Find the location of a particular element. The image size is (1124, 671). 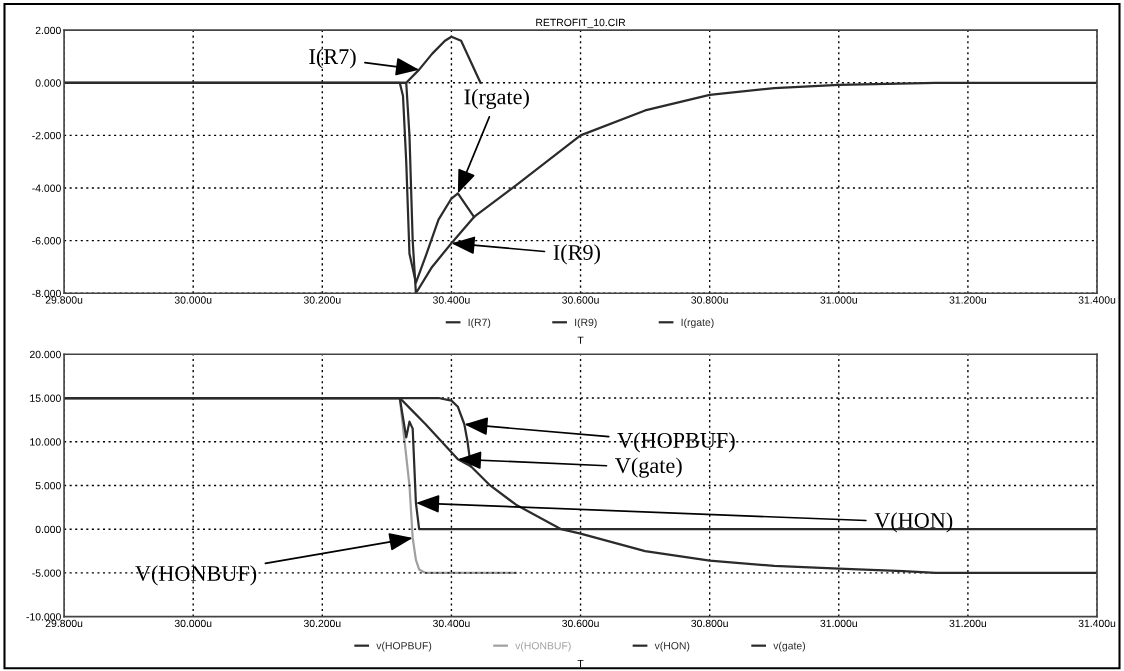

annotation: I(R9) is located at coordinates (576, 254).